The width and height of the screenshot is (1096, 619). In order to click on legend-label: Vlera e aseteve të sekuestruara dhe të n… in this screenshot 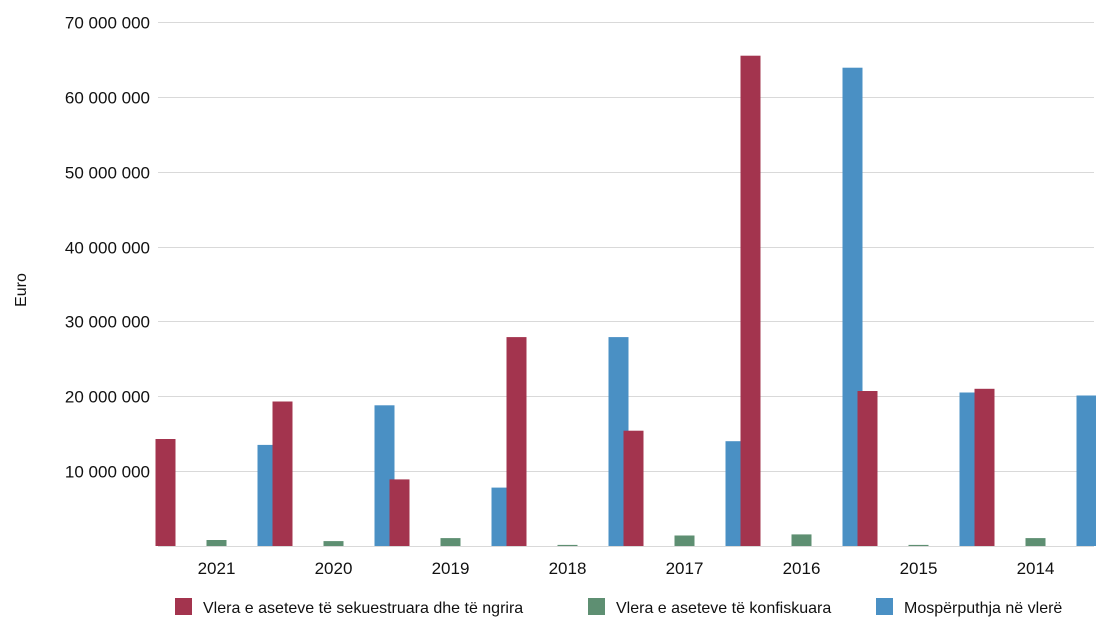, I will do `click(363, 608)`.